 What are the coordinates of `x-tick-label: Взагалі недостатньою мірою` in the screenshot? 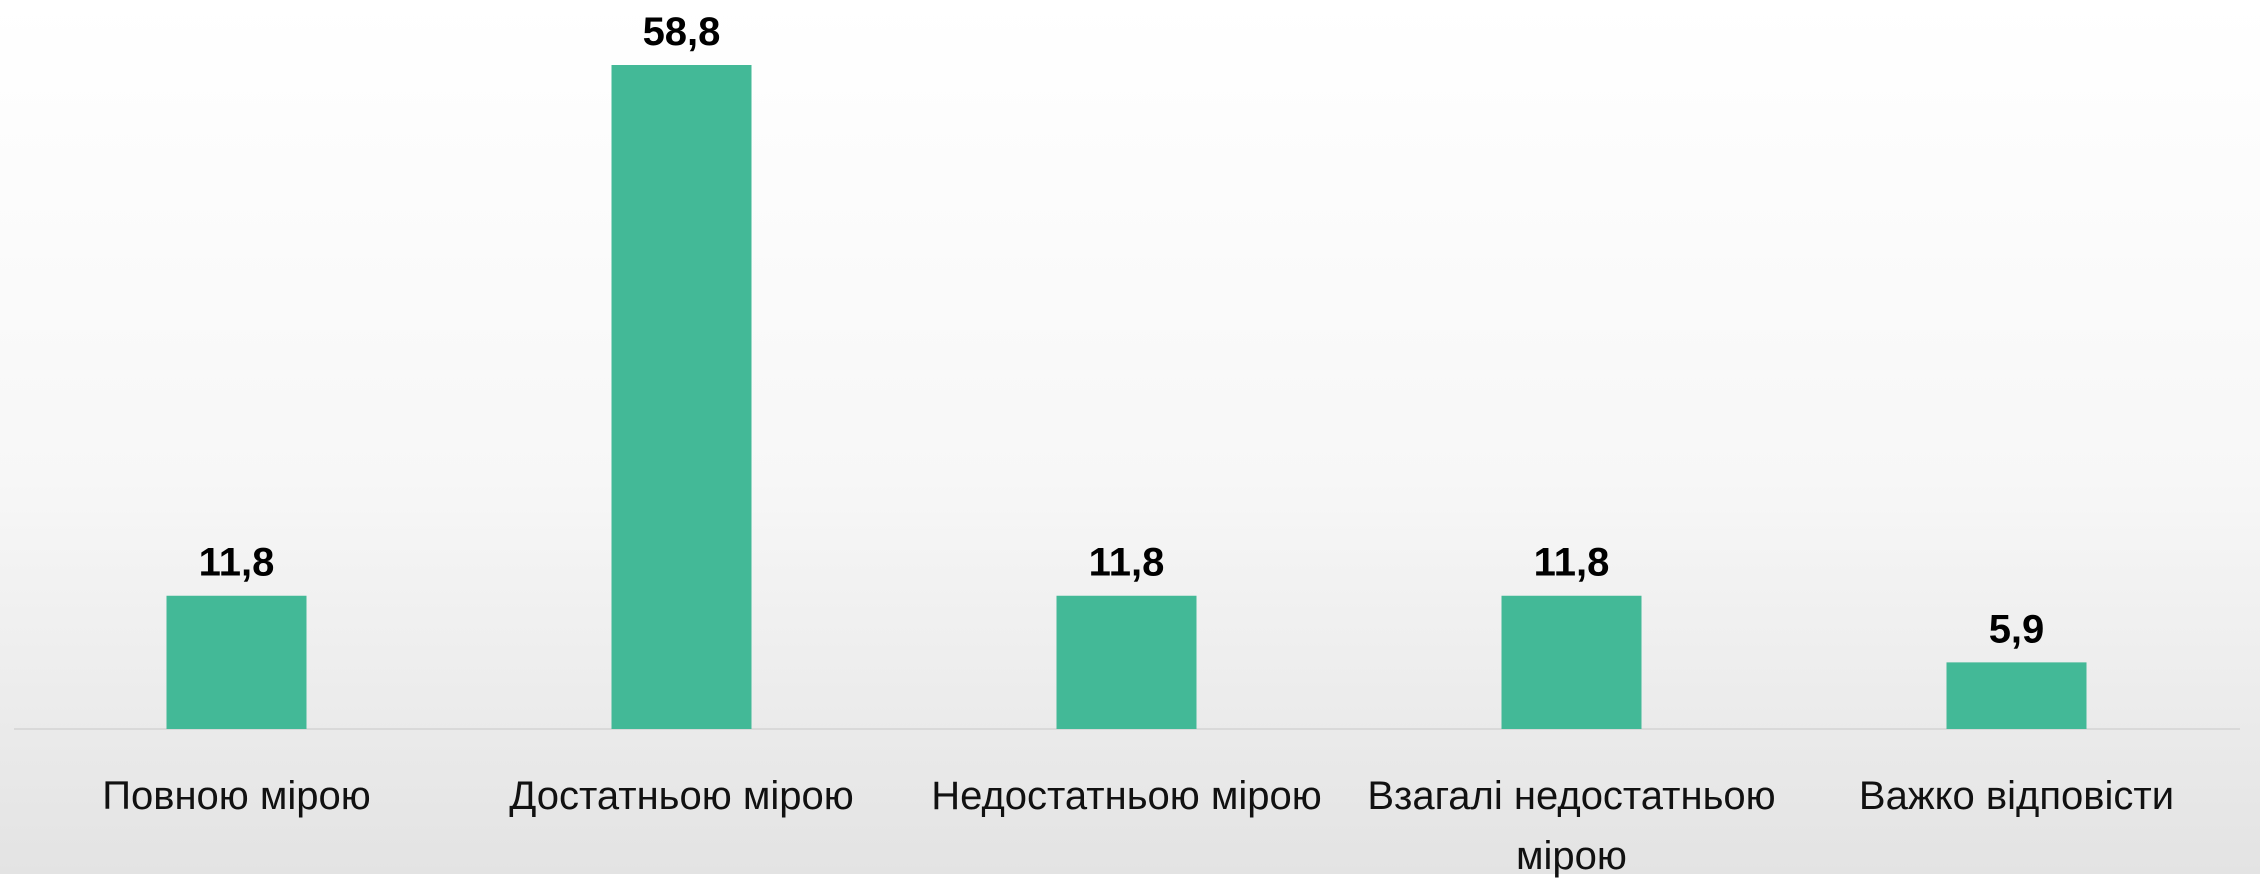 It's located at (1571, 826).